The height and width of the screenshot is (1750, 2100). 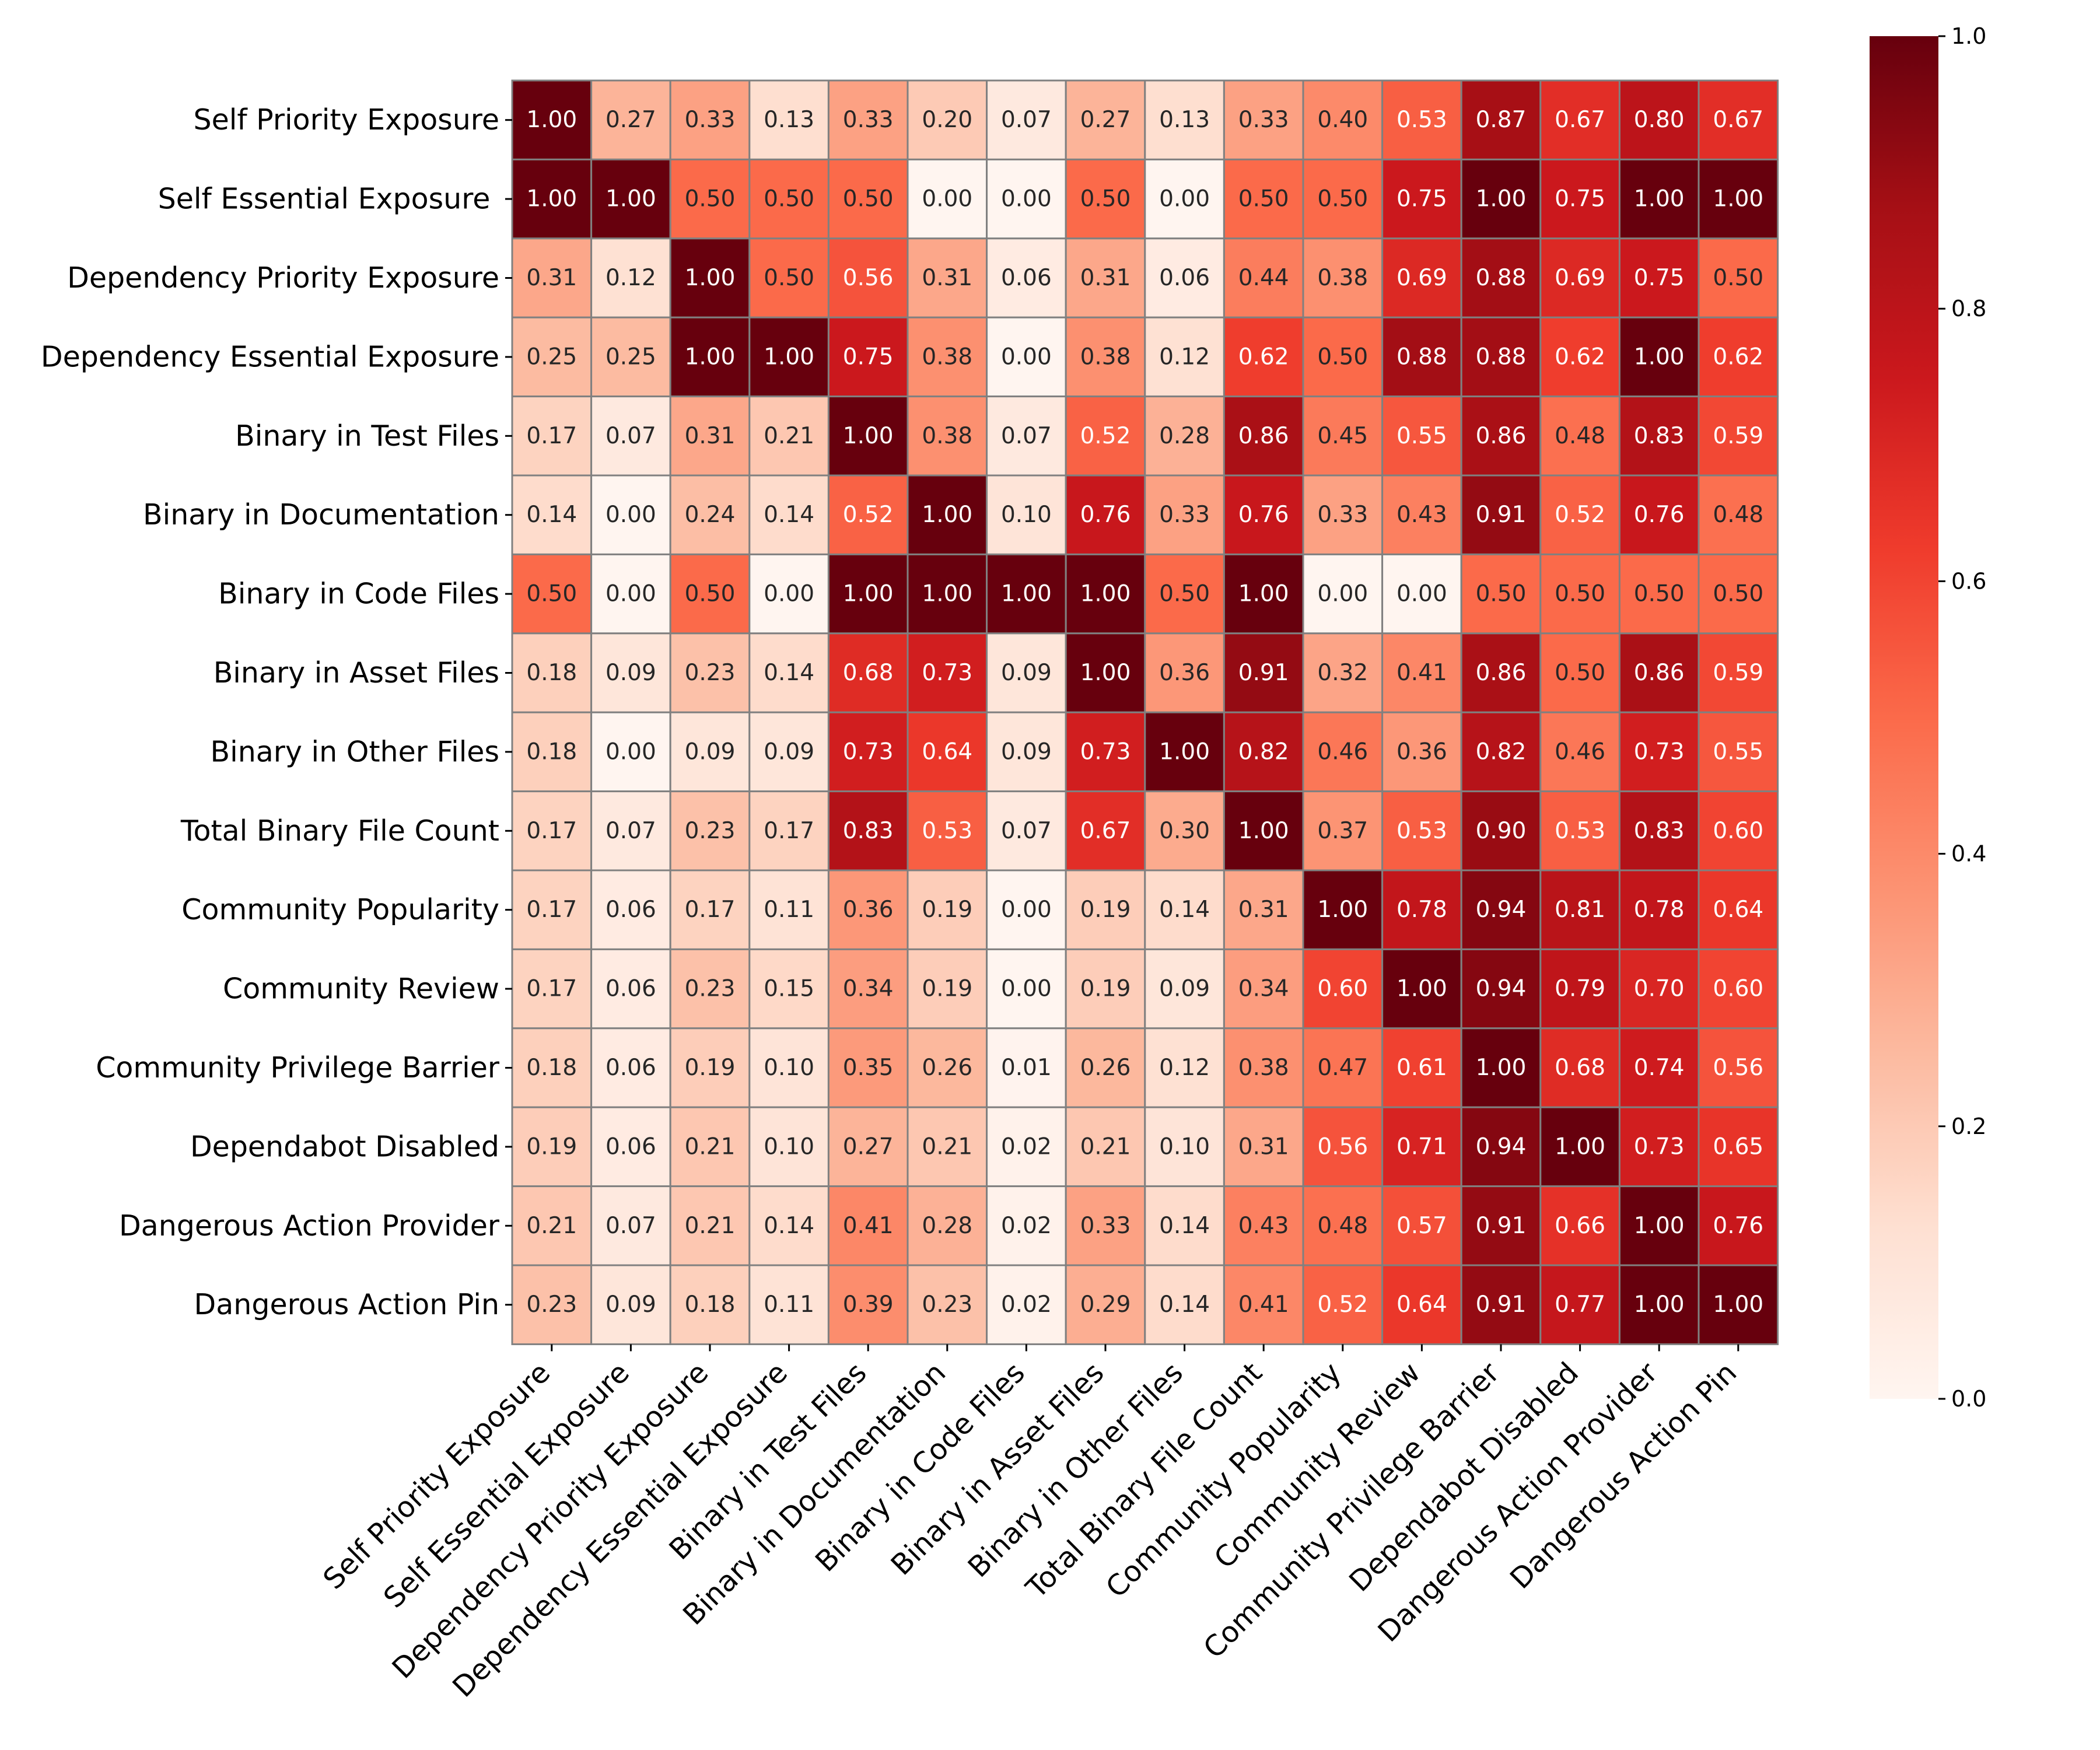 I want to click on cell-value-label: 0.60, so click(x=1738, y=831).